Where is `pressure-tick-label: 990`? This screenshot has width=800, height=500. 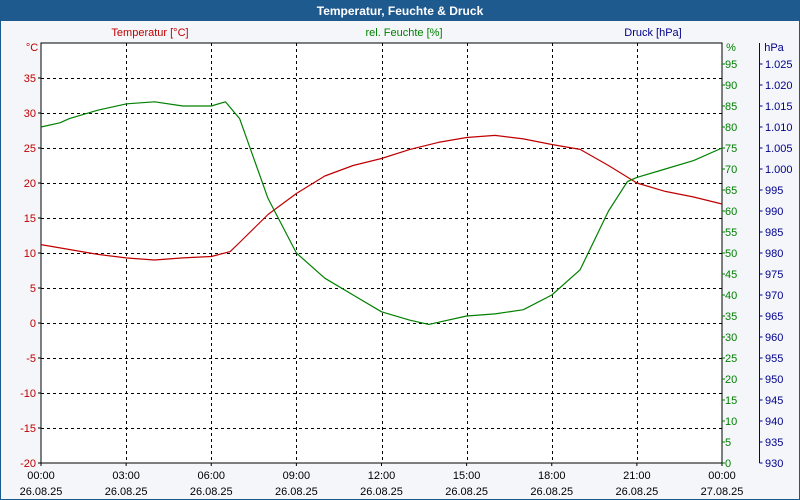
pressure-tick-label: 990 is located at coordinates (774, 212).